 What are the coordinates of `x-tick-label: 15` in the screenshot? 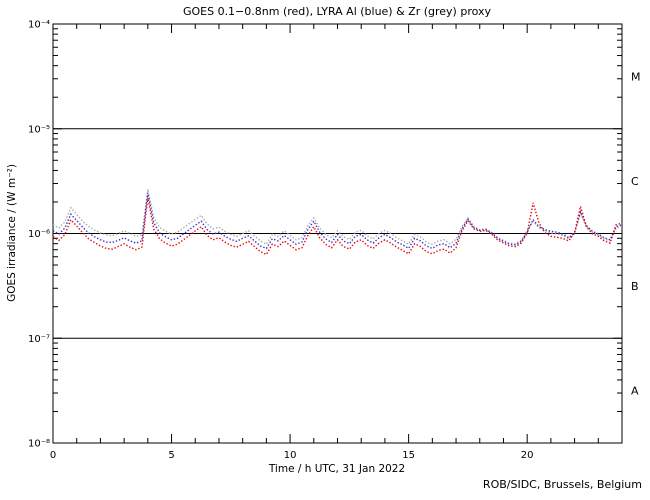 It's located at (408, 455).